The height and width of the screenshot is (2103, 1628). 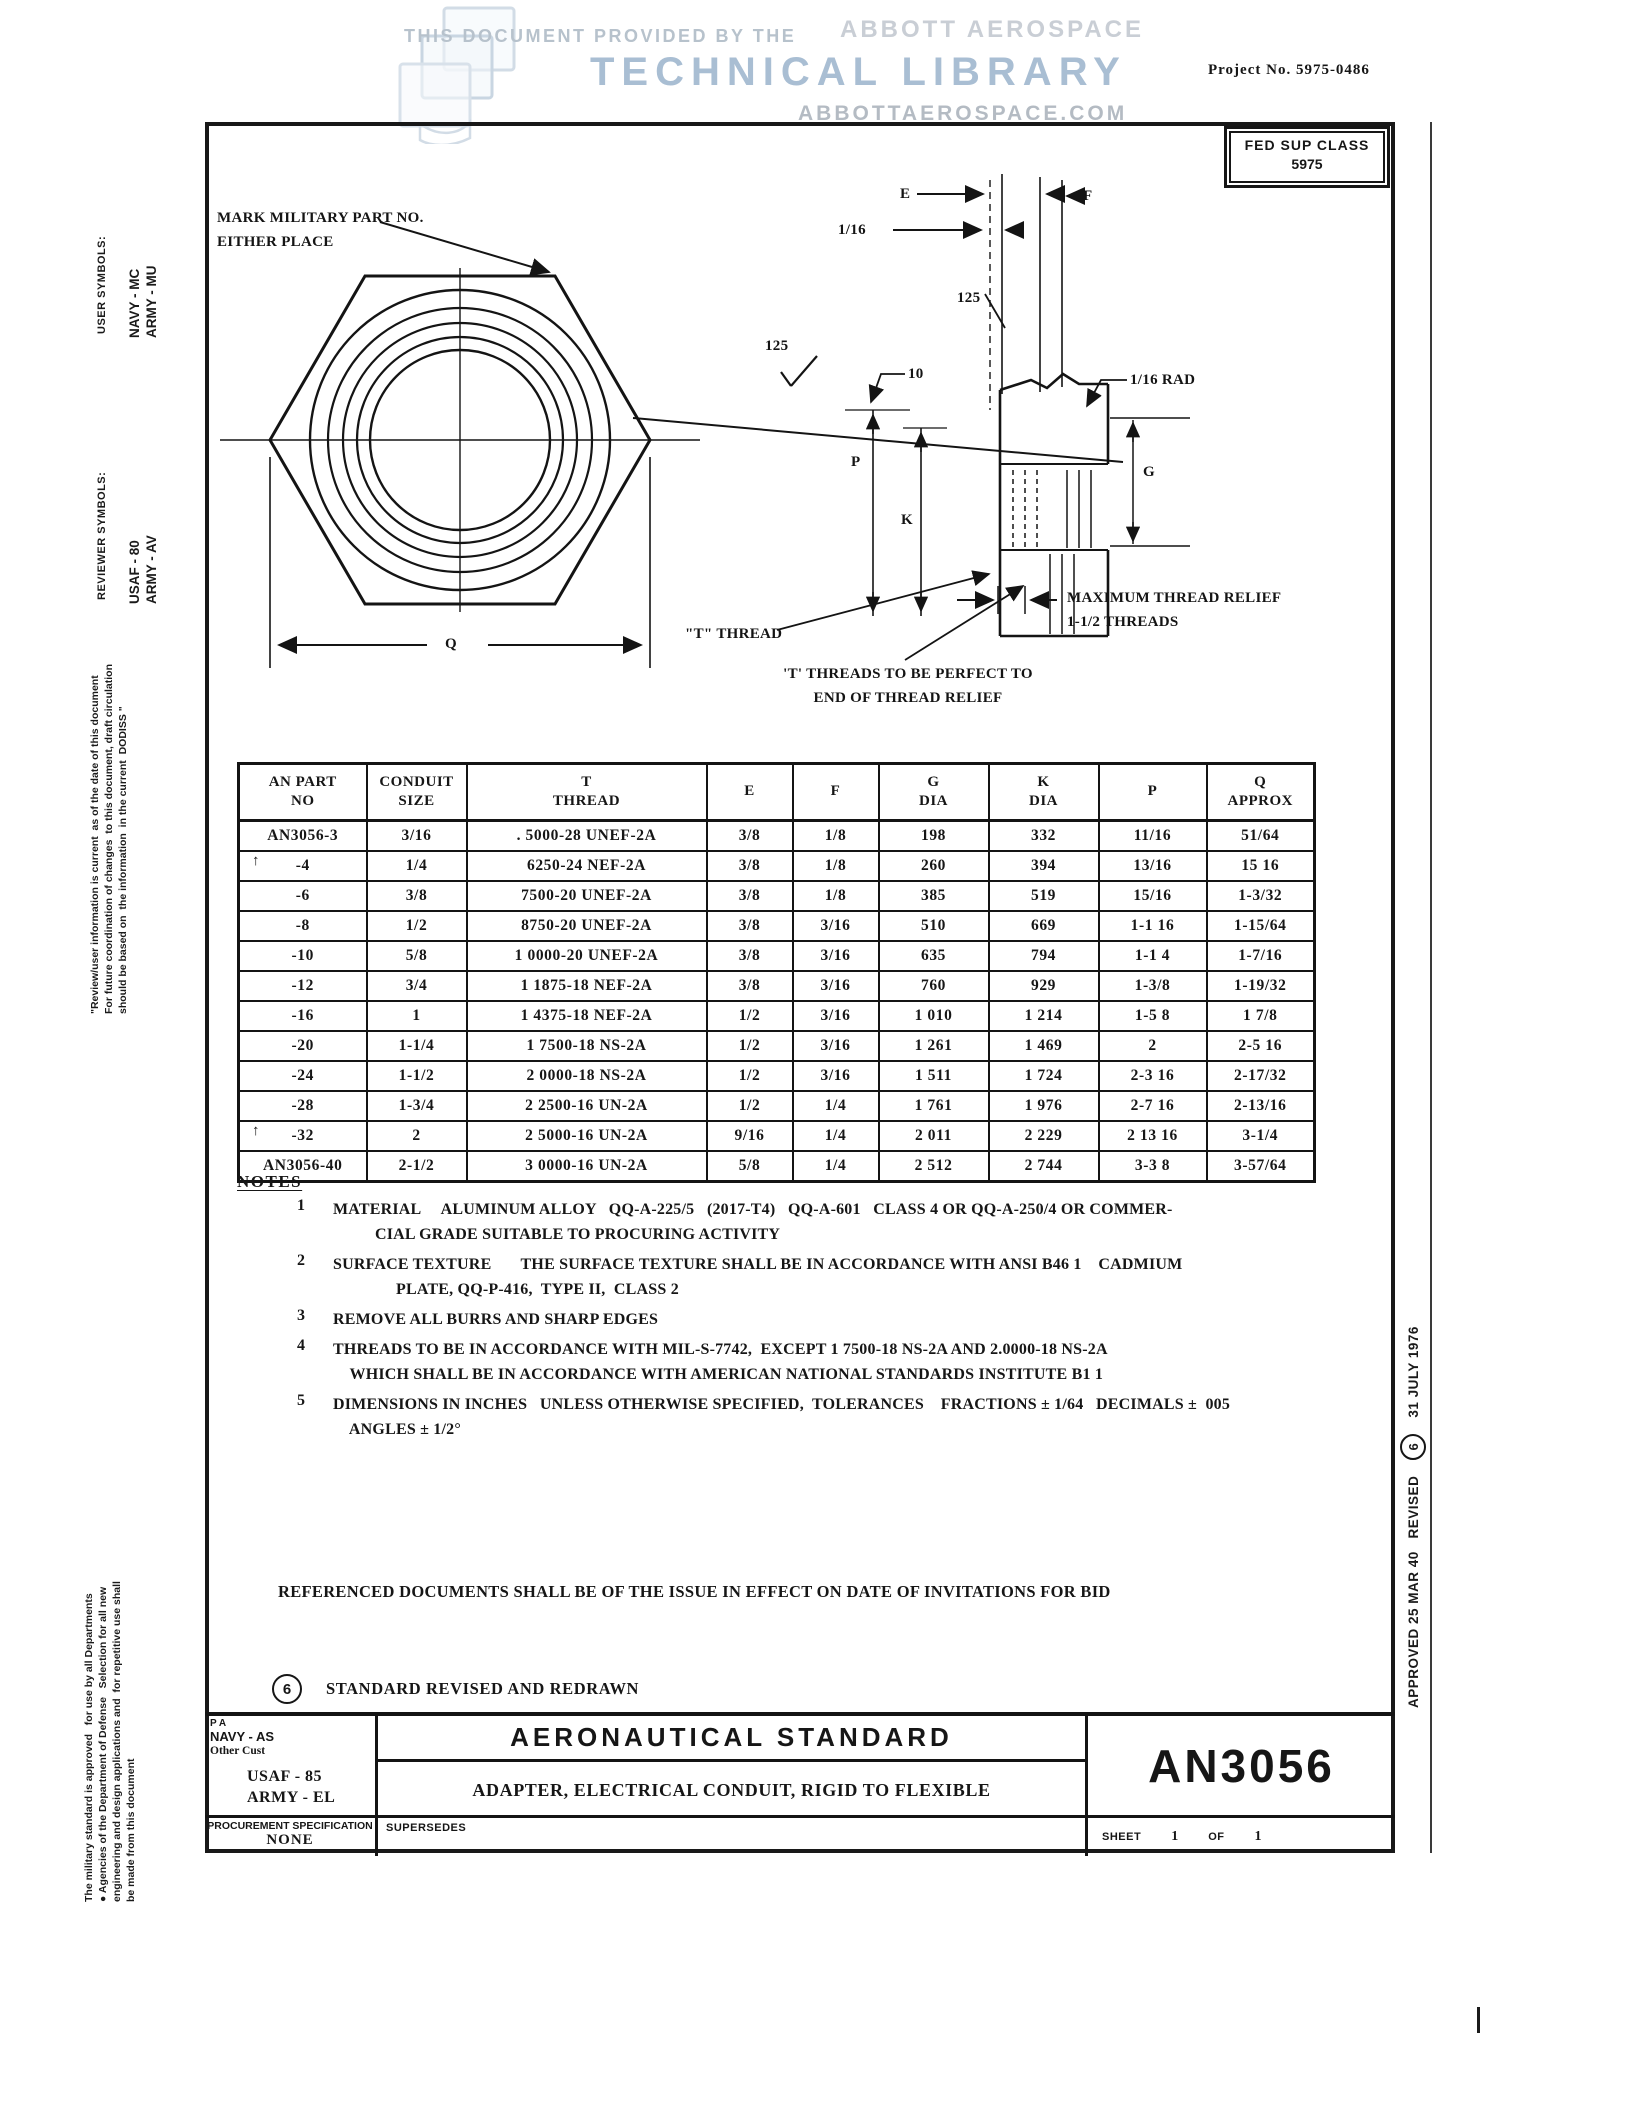 I want to click on table-cell: 385, so click(x=933, y=896).